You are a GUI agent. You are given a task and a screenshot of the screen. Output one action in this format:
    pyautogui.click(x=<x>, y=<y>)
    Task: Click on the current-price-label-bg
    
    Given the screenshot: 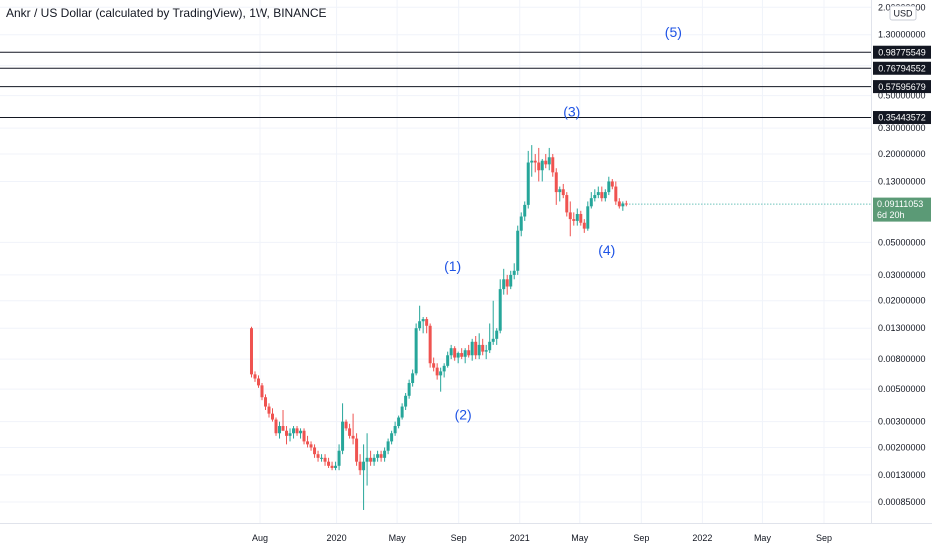 What is the action you would take?
    pyautogui.click(x=902, y=209)
    